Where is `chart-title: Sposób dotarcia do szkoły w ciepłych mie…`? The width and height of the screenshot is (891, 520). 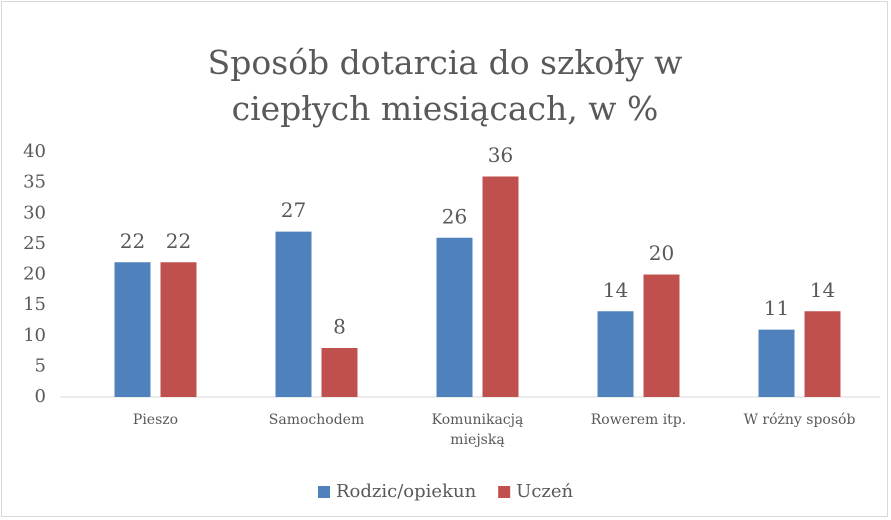 chart-title: Sposób dotarcia do szkoły w ciepłych mie… is located at coordinates (445, 85).